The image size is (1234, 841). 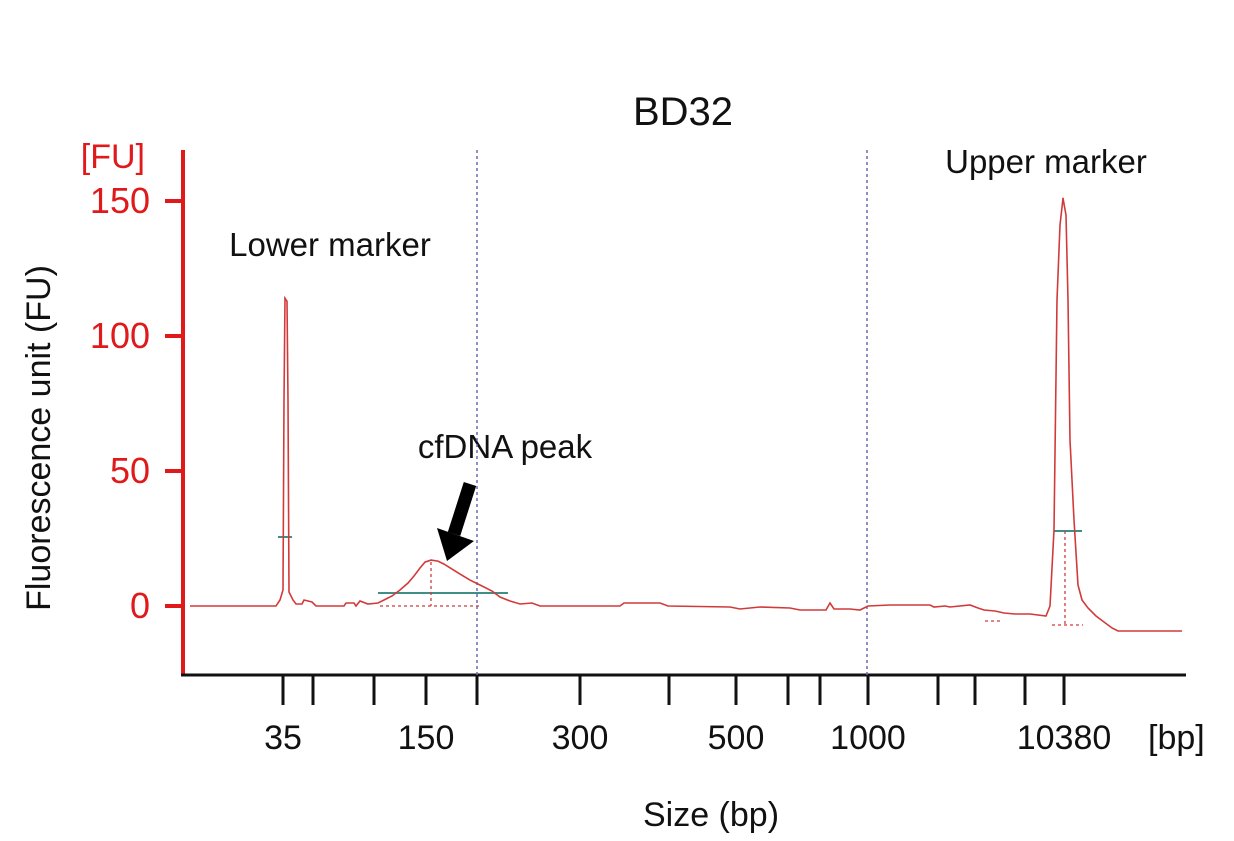 I want to click on x-tick-label: 300, so click(x=580, y=738).